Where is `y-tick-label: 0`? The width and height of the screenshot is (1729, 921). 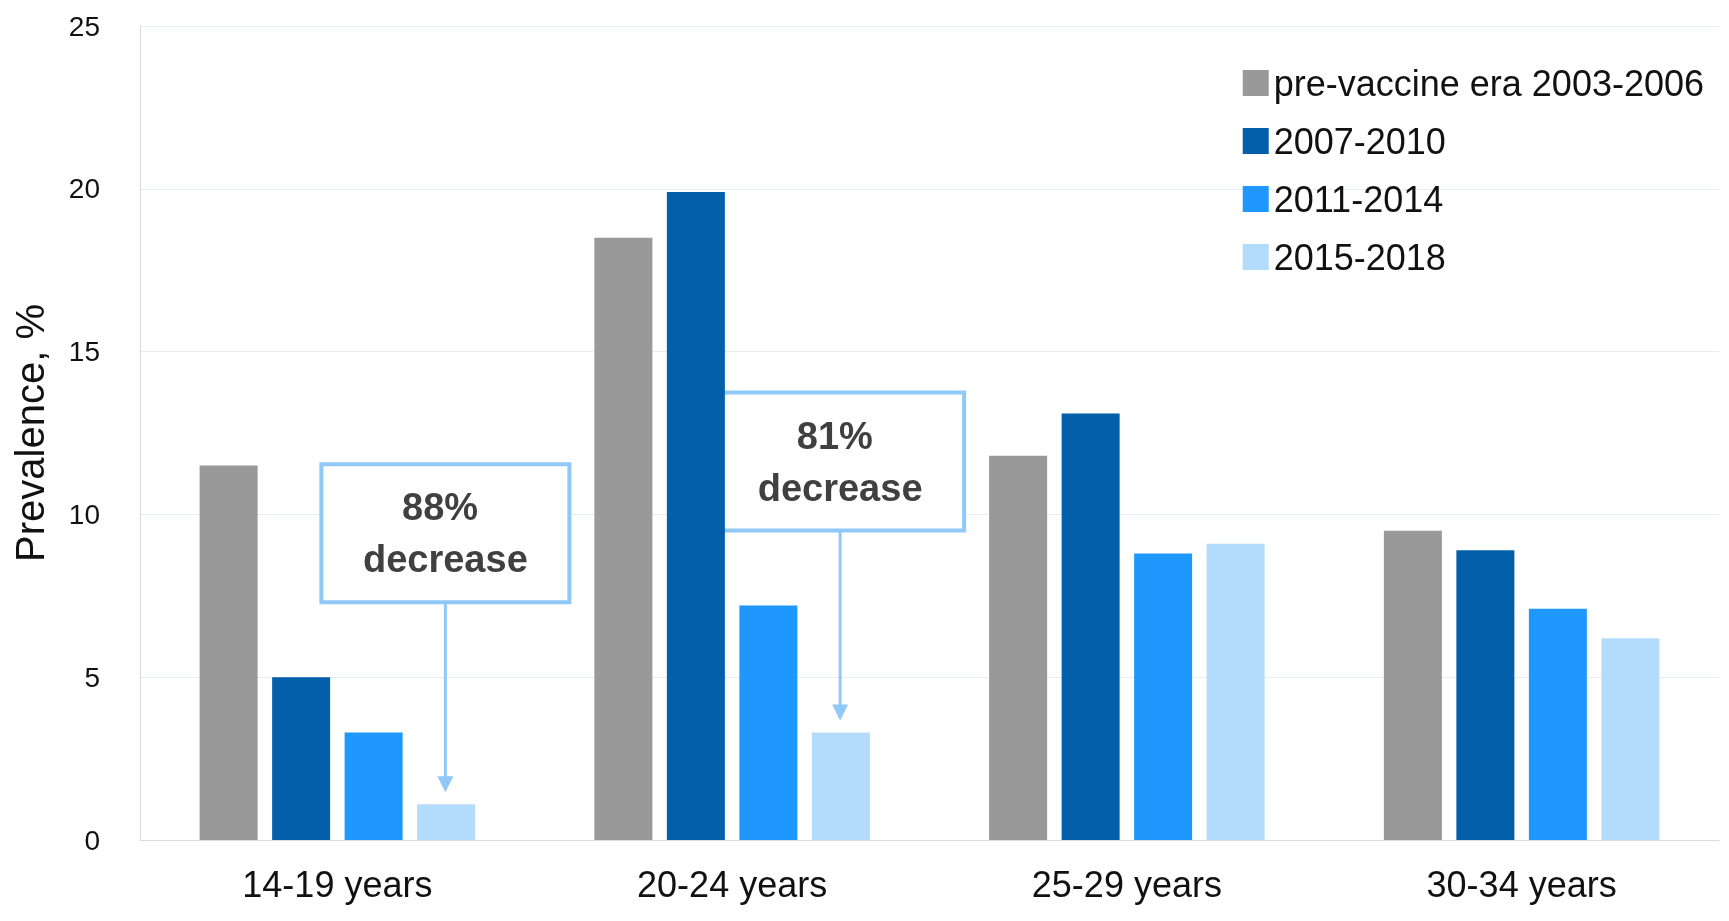
y-tick-label: 0 is located at coordinates (92, 840).